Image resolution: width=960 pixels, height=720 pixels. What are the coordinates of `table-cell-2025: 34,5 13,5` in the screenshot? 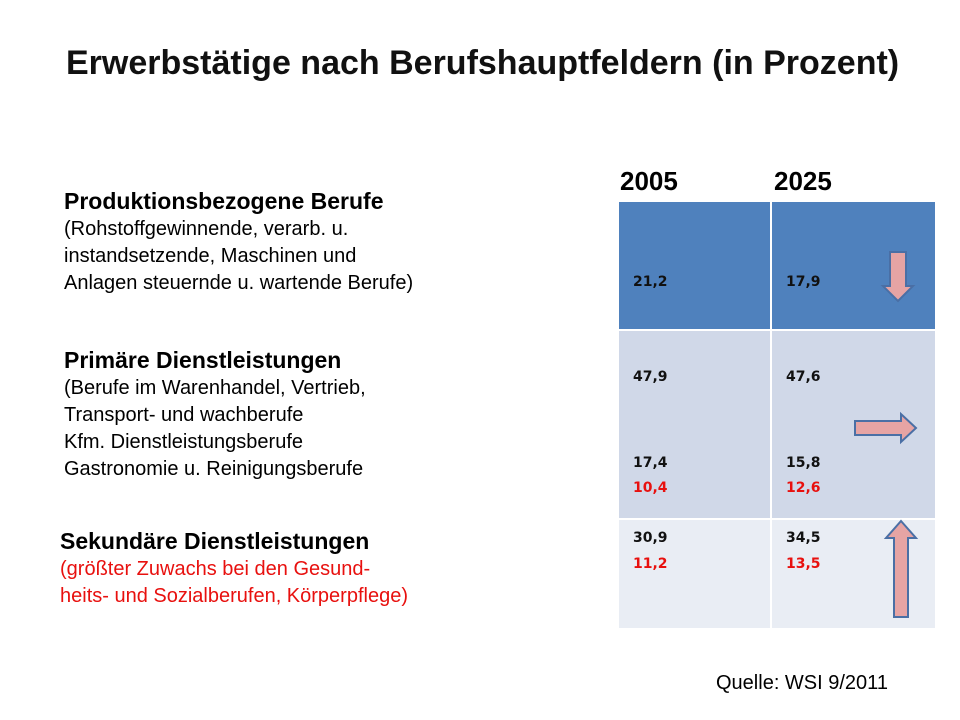 It's located at (853, 574).